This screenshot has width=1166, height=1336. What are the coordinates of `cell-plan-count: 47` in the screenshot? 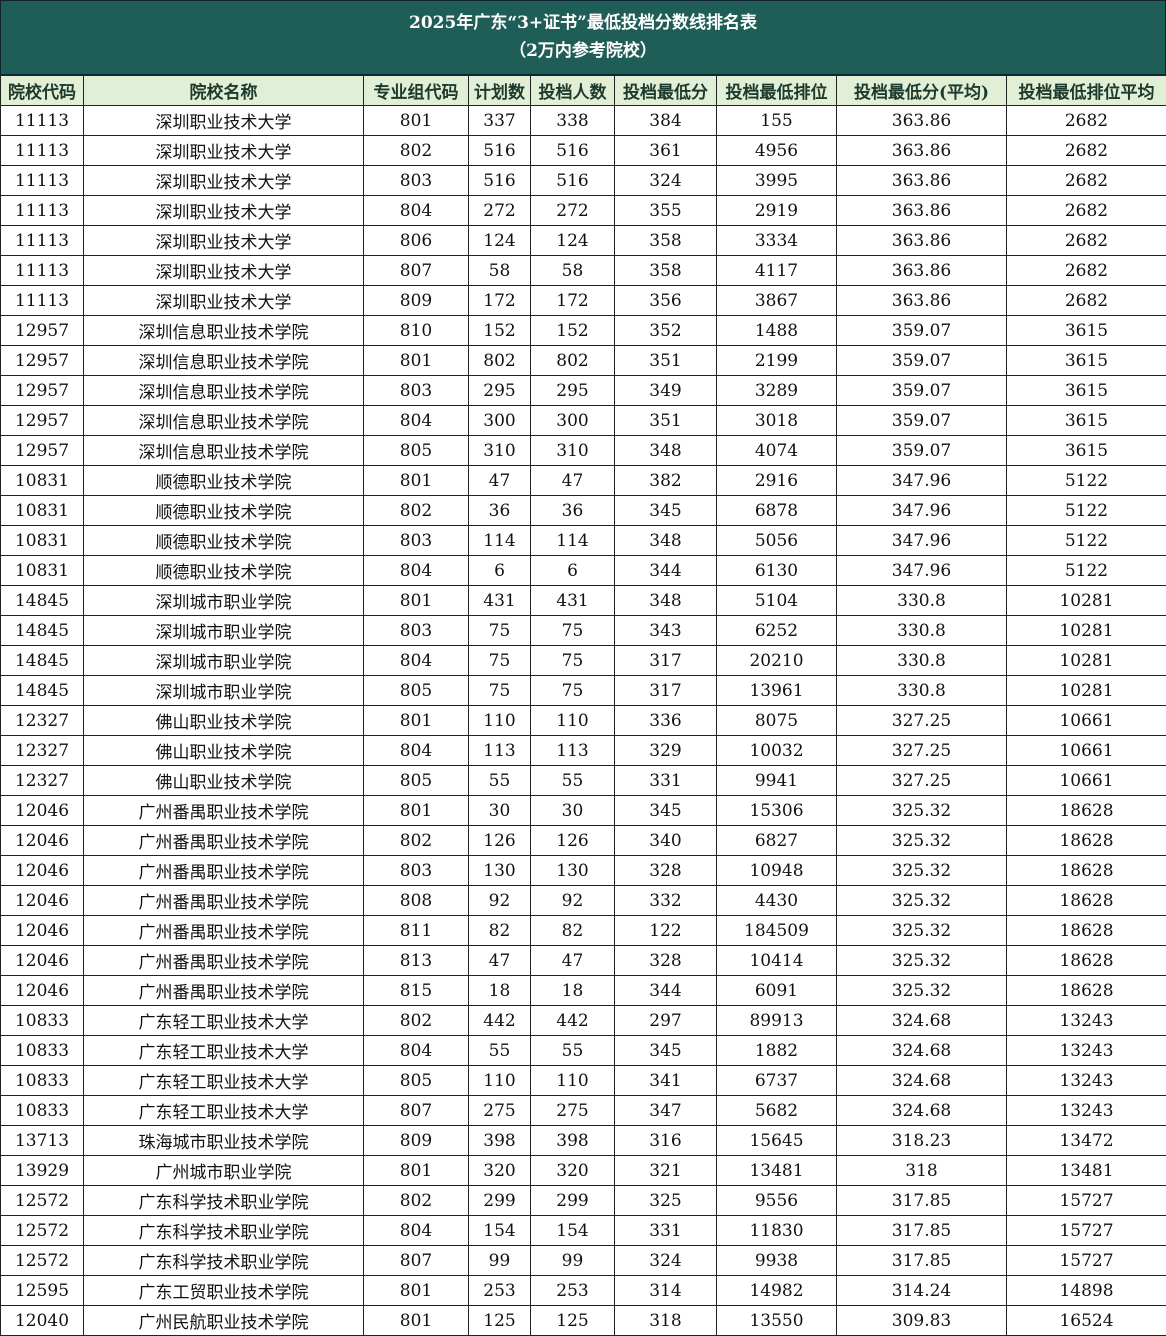 It's located at (499, 960).